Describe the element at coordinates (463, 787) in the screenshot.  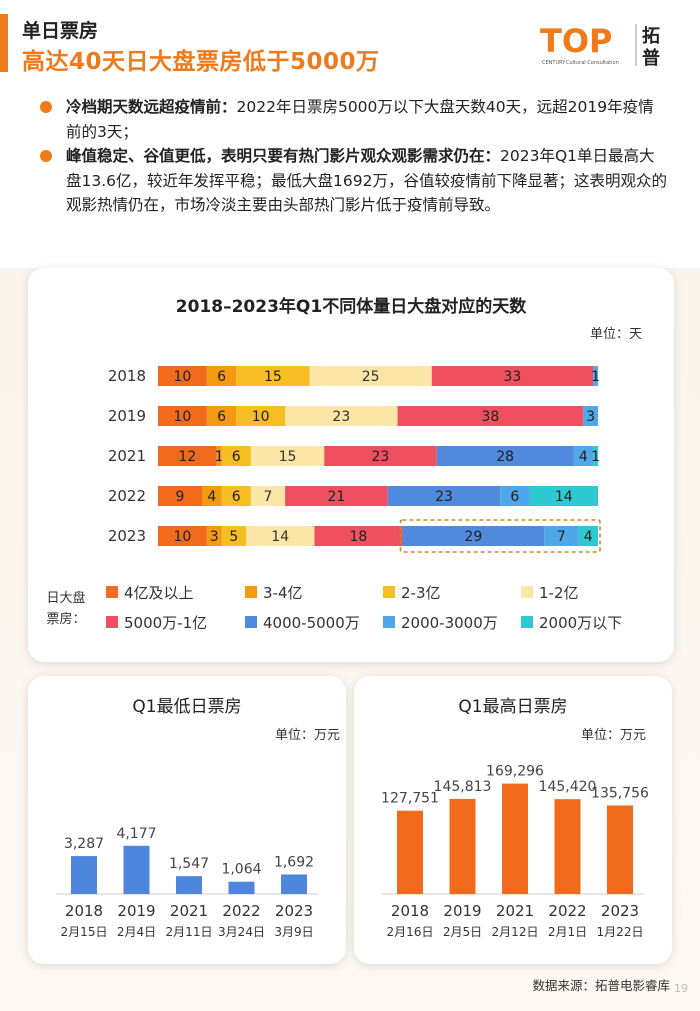
I see `value-label-2019: 145,813` at that location.